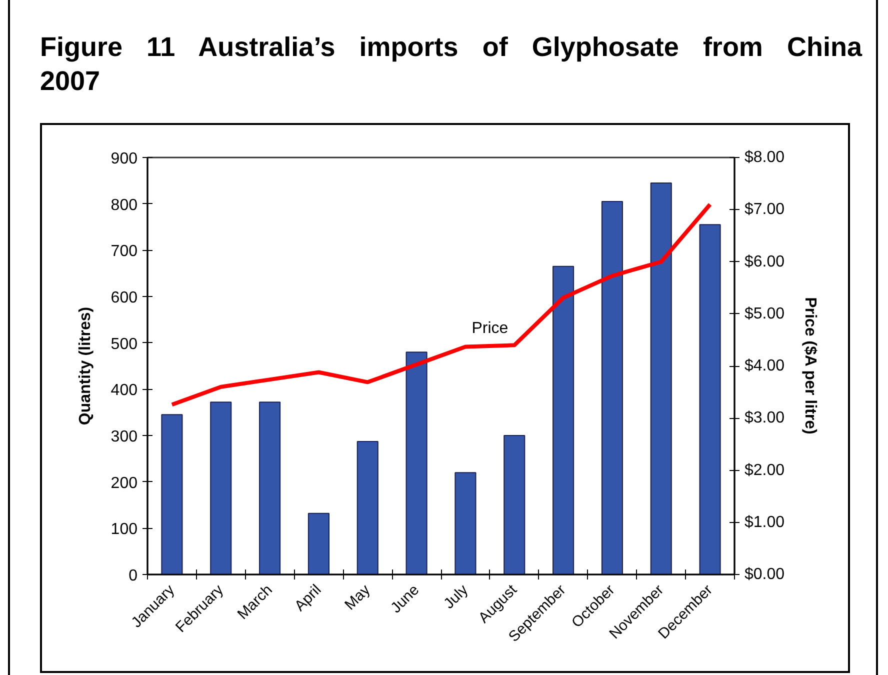 The height and width of the screenshot is (675, 888). I want to click on y-tick-label: 0, so click(133, 576).